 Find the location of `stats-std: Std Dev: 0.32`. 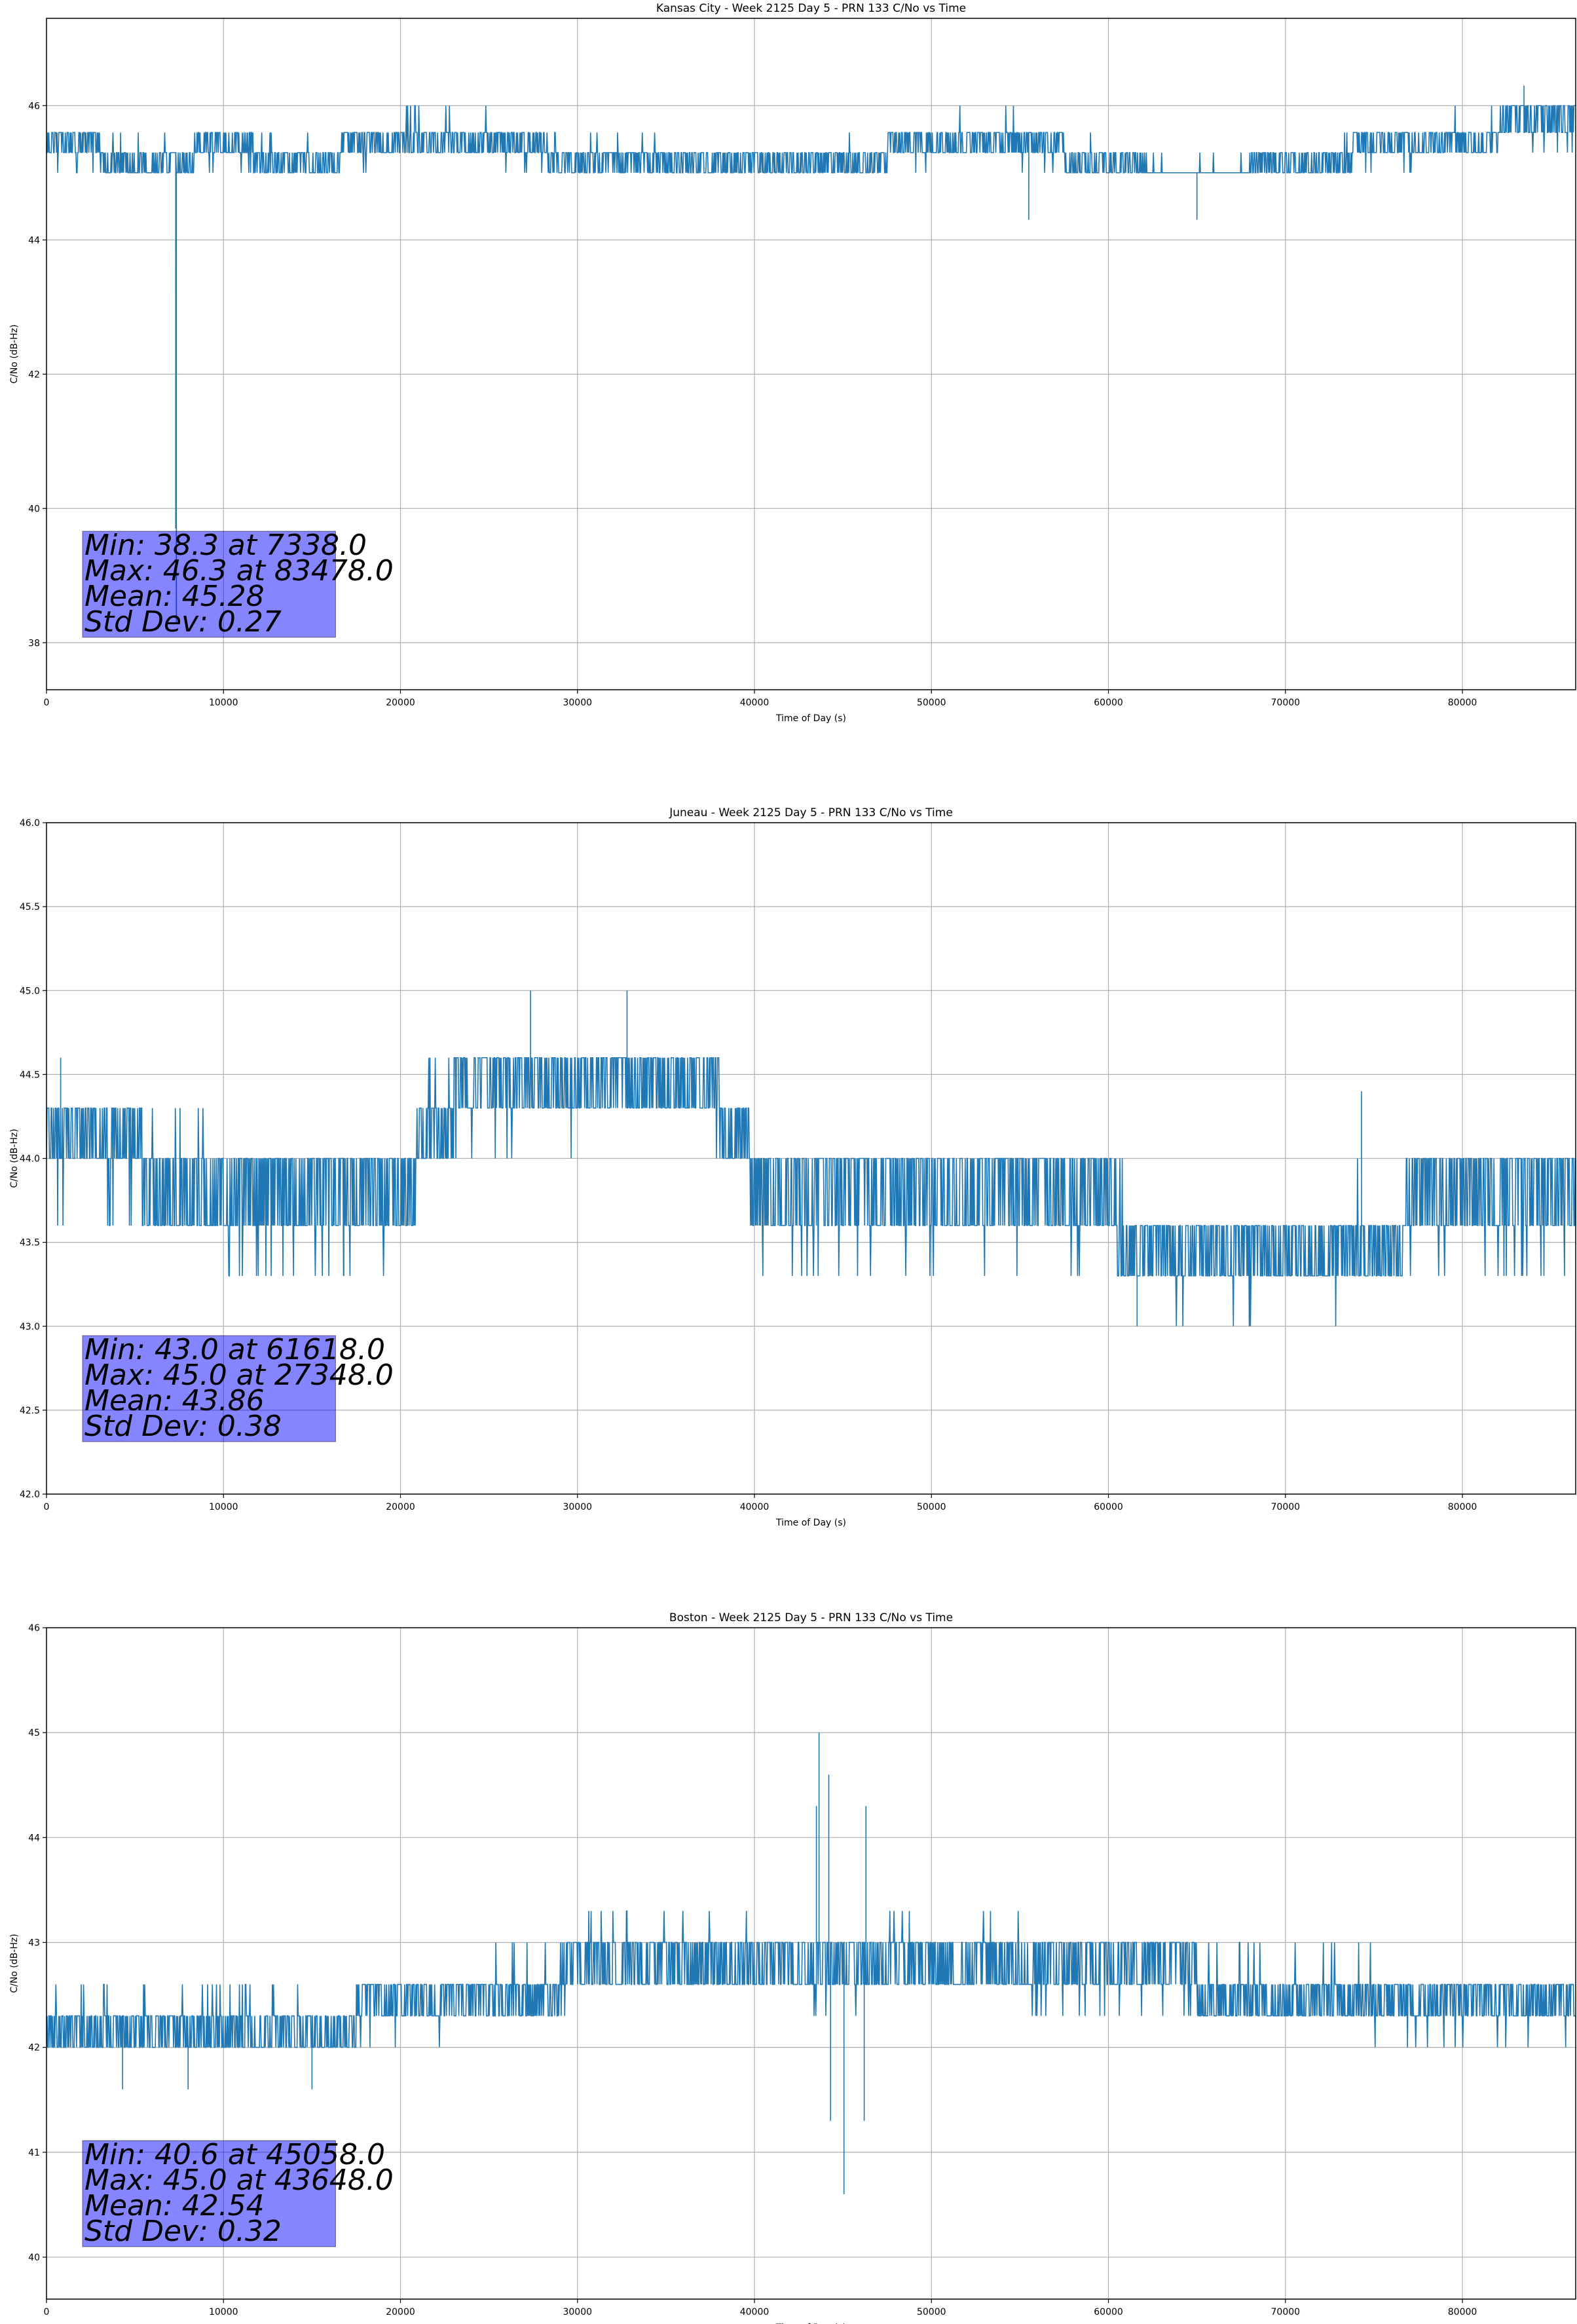

stats-std: Std Dev: 0.32 is located at coordinates (183, 2231).